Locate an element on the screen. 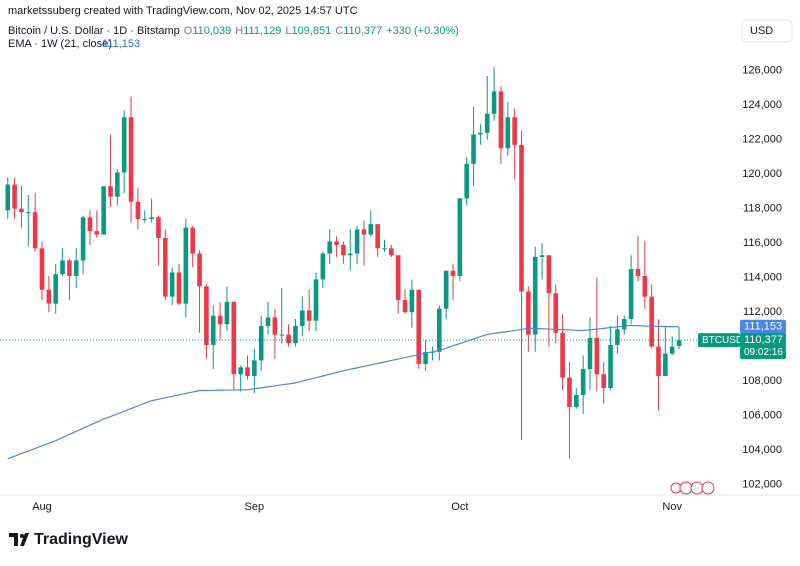 This screenshot has width=800, height=566. indicator-value: 111,153 is located at coordinates (121, 44).